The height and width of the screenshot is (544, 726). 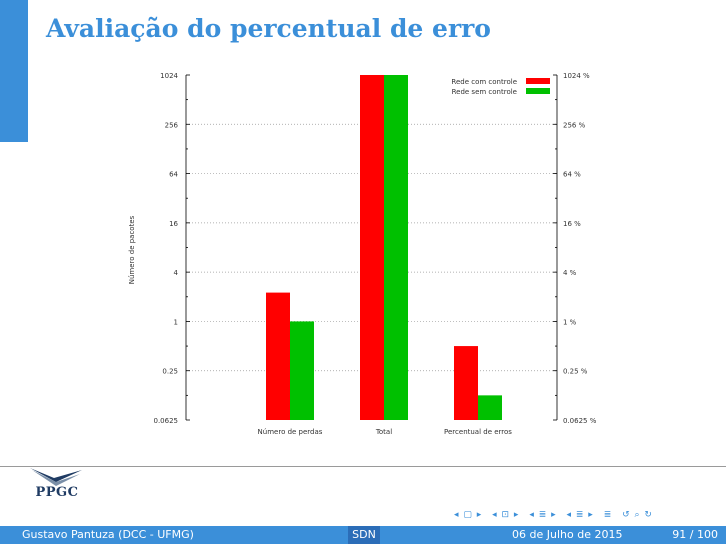 What do you see at coordinates (543, 515) in the screenshot?
I see `nav-section-icon: ◂ ≣ ▸` at bounding box center [543, 515].